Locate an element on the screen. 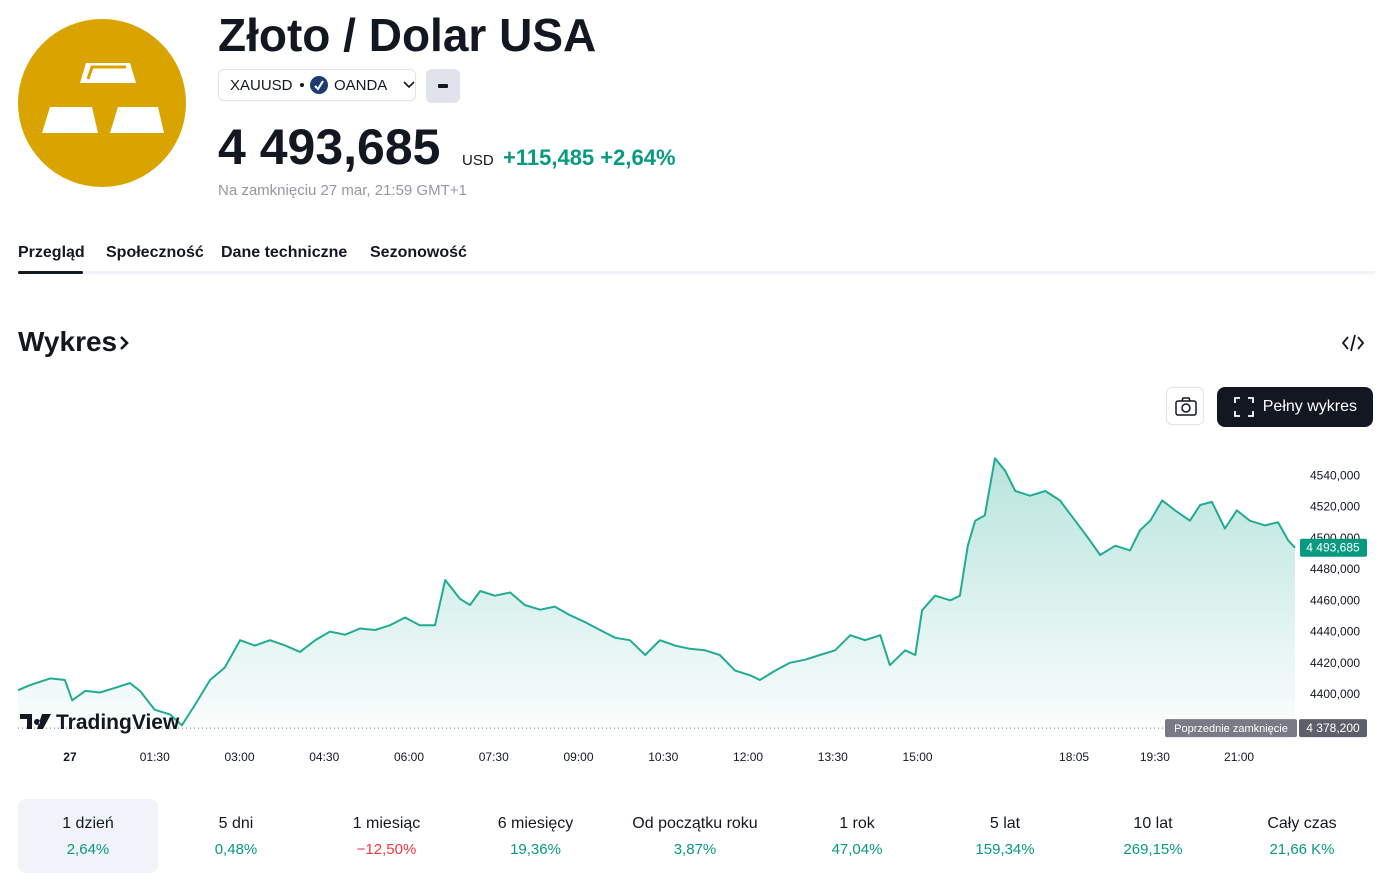  range-label: Cały czas is located at coordinates (1302, 823).